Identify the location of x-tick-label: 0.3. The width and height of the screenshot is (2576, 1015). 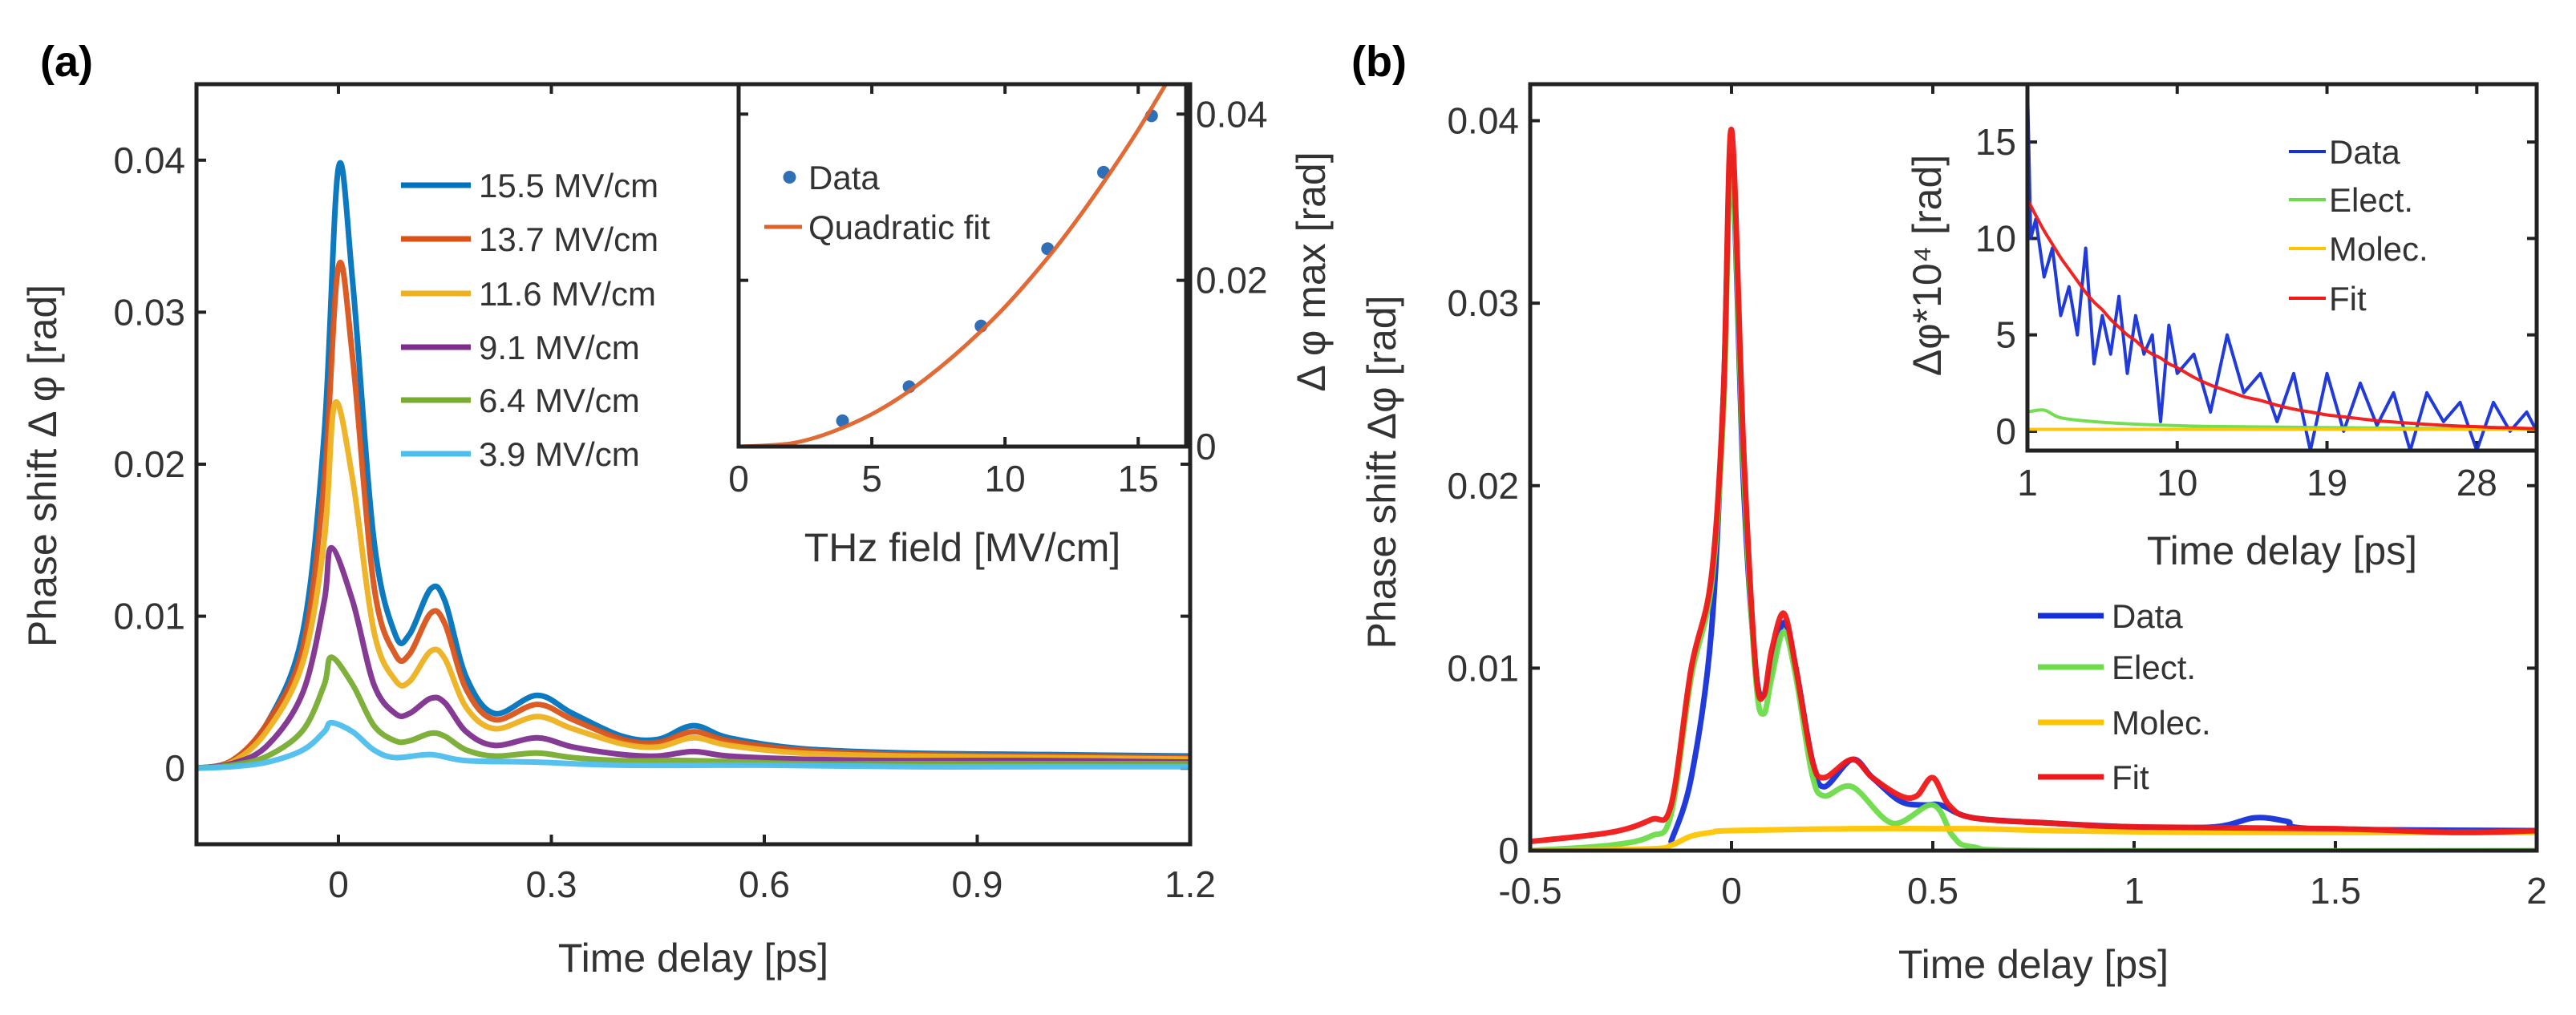
(551, 884).